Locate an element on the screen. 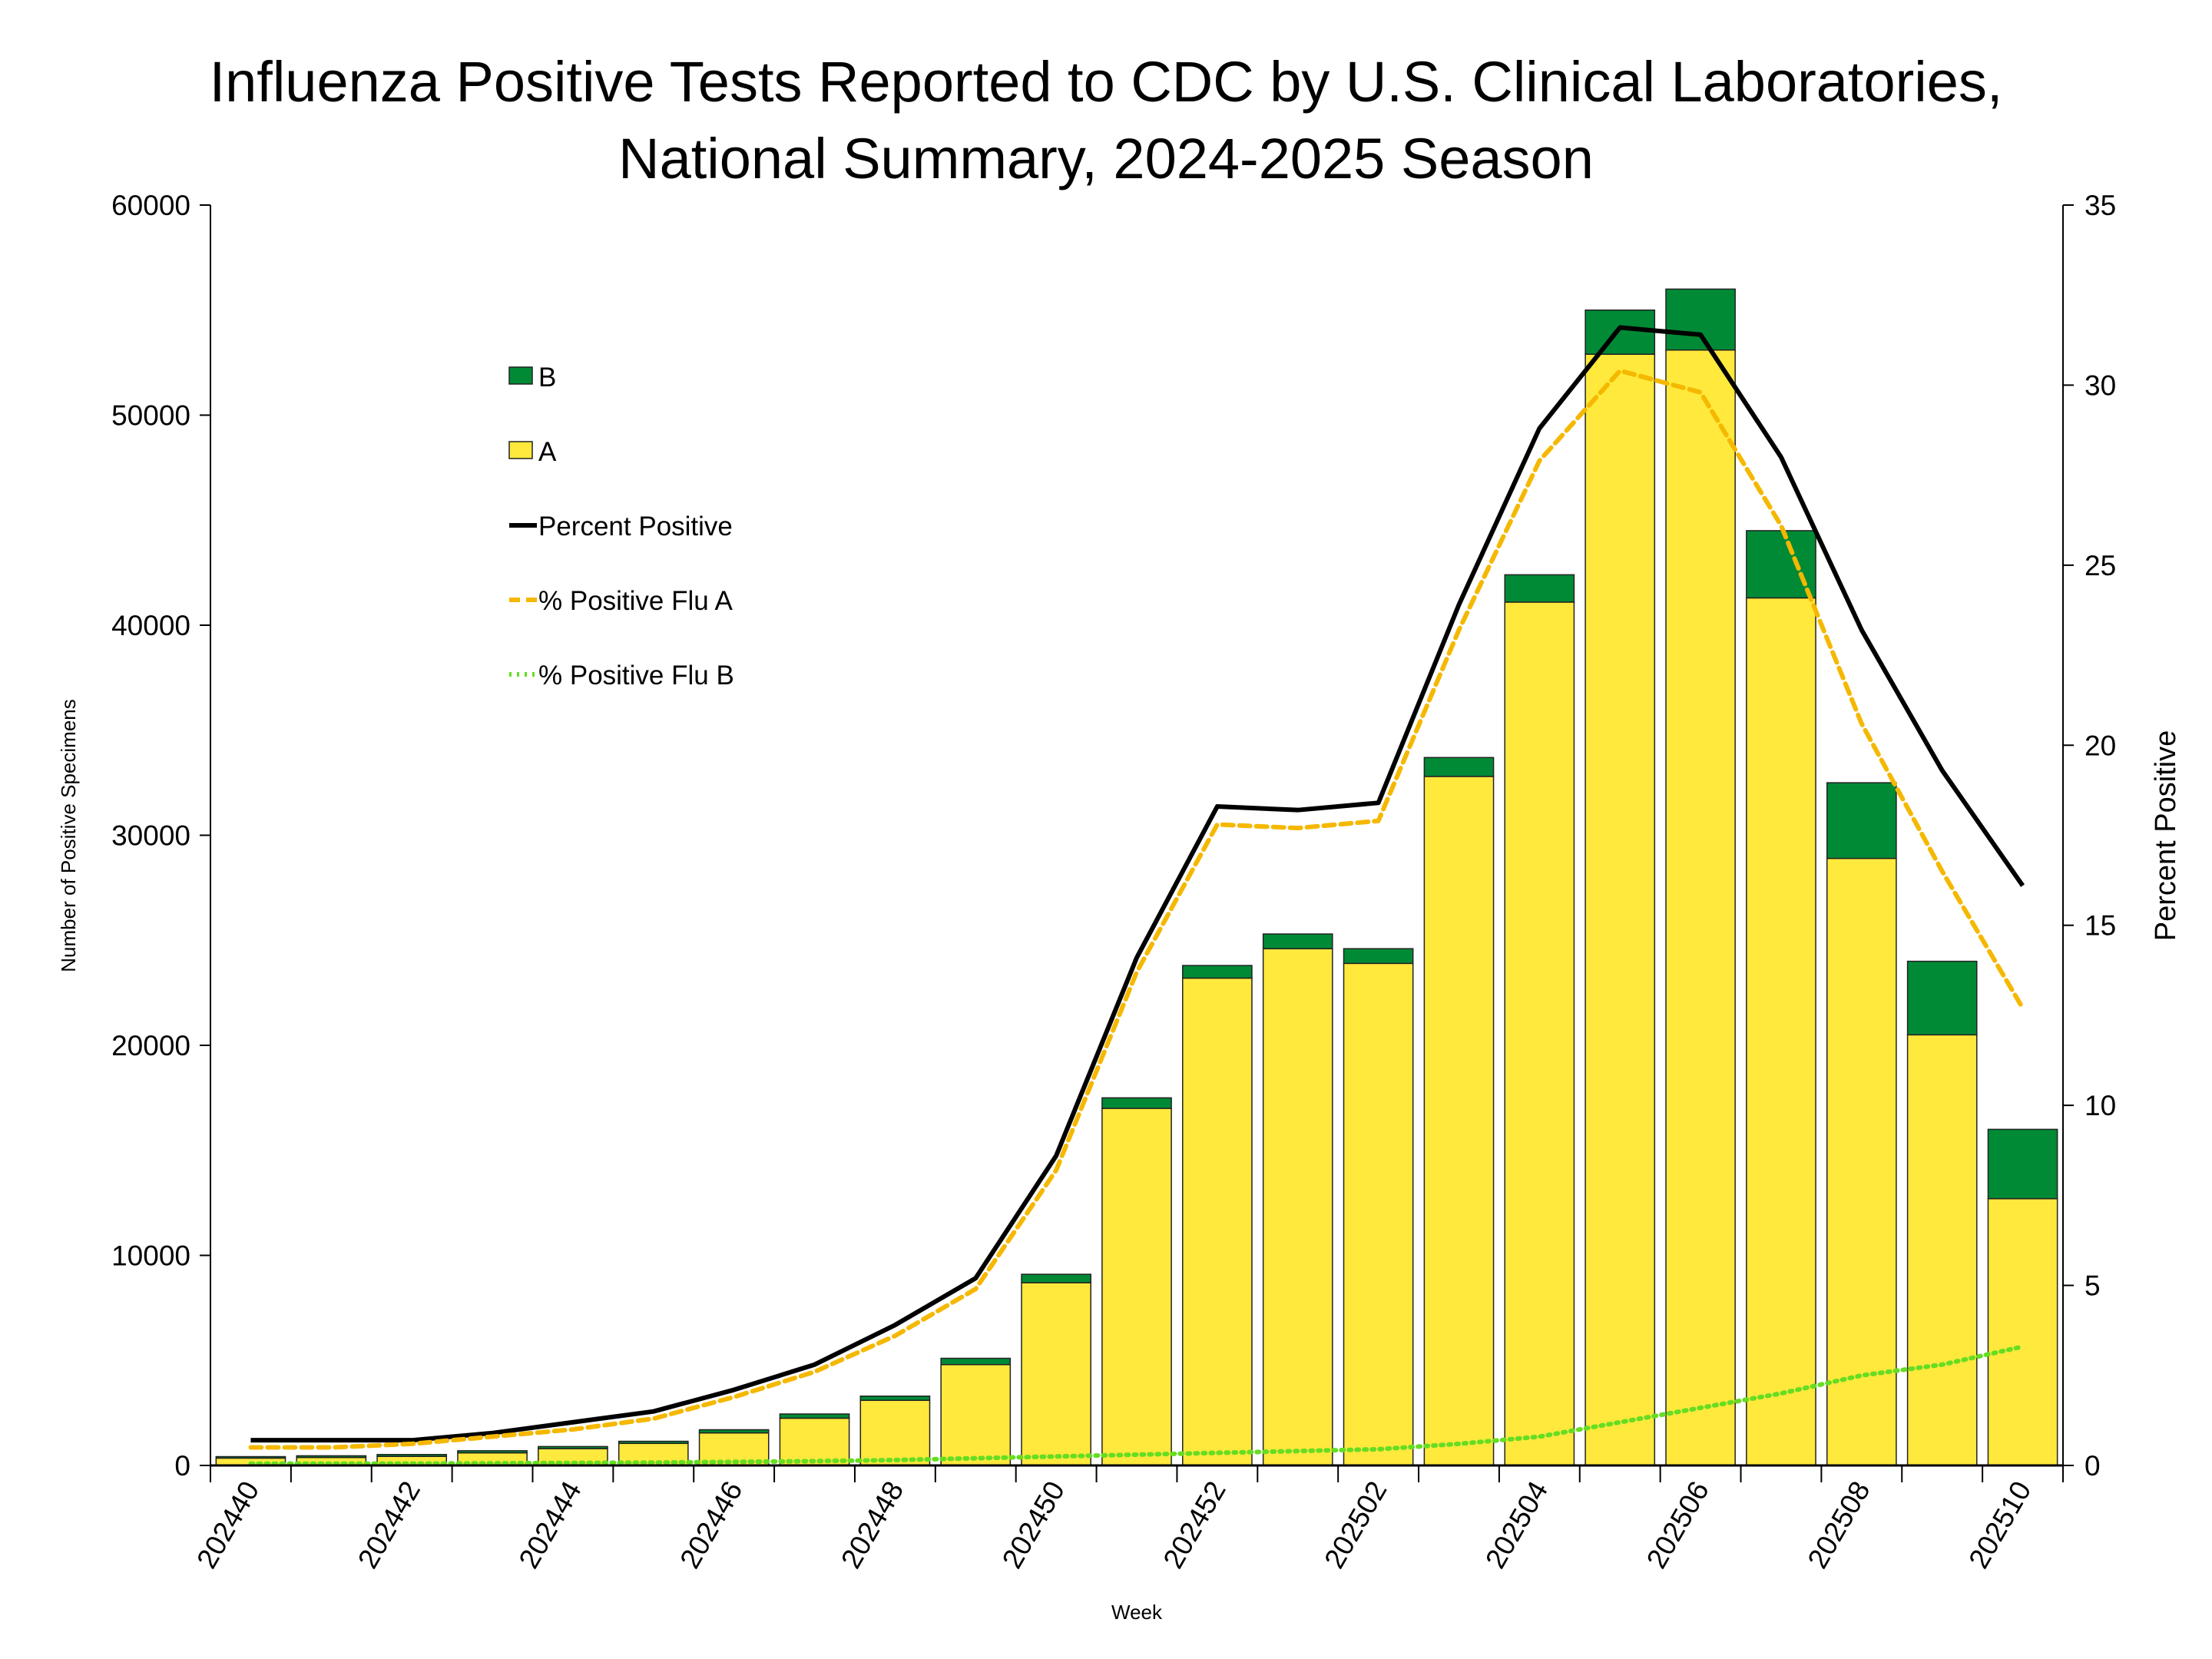  y-tick-label: 0 is located at coordinates (182, 1466).